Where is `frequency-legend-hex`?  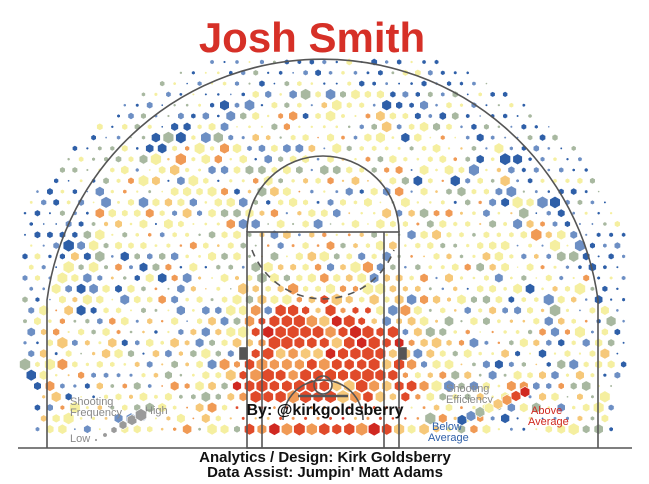
frequency-legend-hex is located at coordinates (123, 425).